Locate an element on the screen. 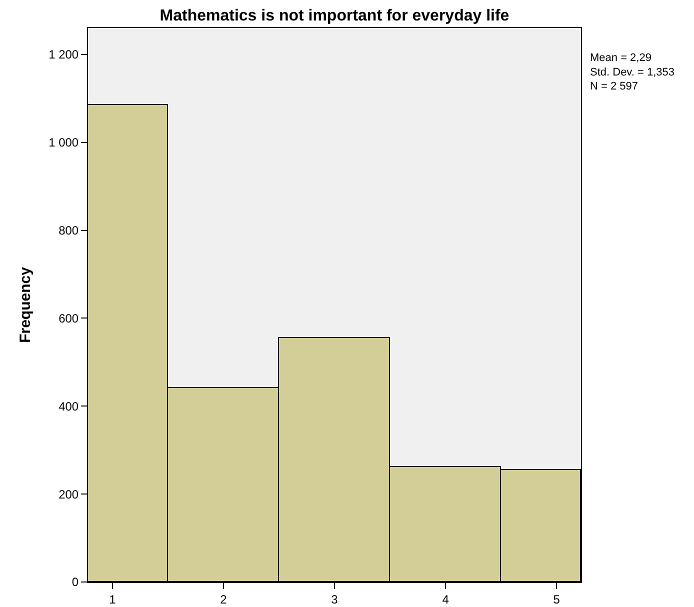  chart-title: Mathematics is not important for everyday life is located at coordinates (335, 15).